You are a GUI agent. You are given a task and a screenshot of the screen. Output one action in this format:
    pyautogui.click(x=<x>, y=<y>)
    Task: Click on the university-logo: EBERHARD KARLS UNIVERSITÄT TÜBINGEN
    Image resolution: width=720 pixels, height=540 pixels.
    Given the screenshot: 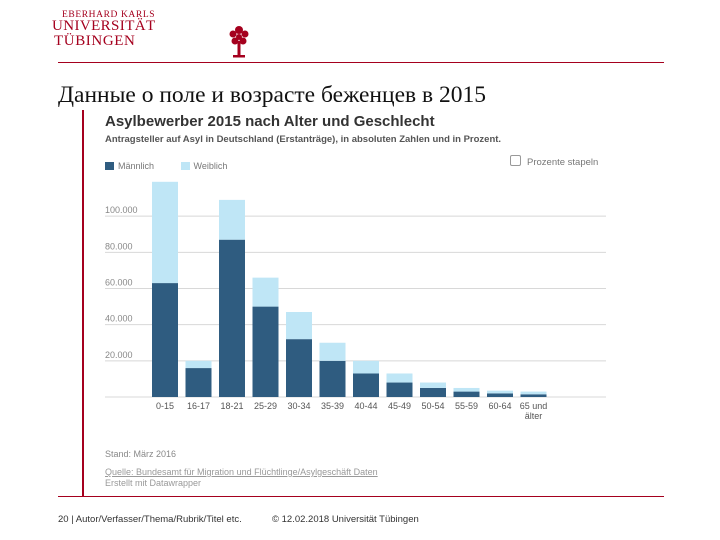 What is the action you would take?
    pyautogui.click(x=150, y=34)
    